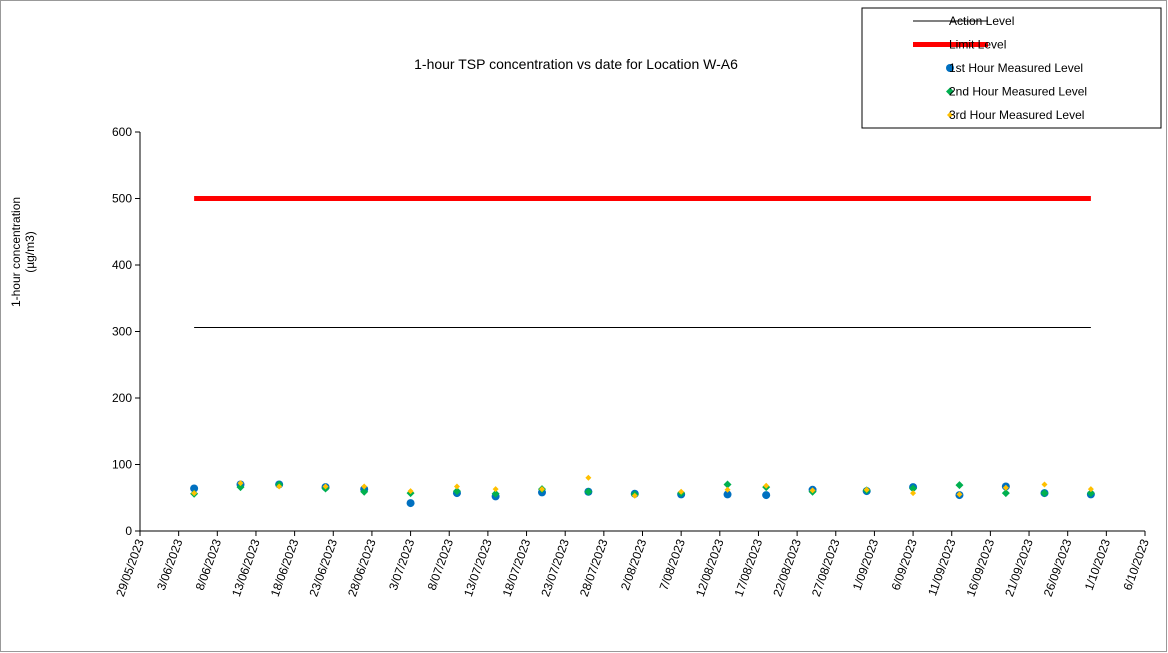 The height and width of the screenshot is (653, 1168). I want to click on y-tick-label: 300, so click(122, 332).